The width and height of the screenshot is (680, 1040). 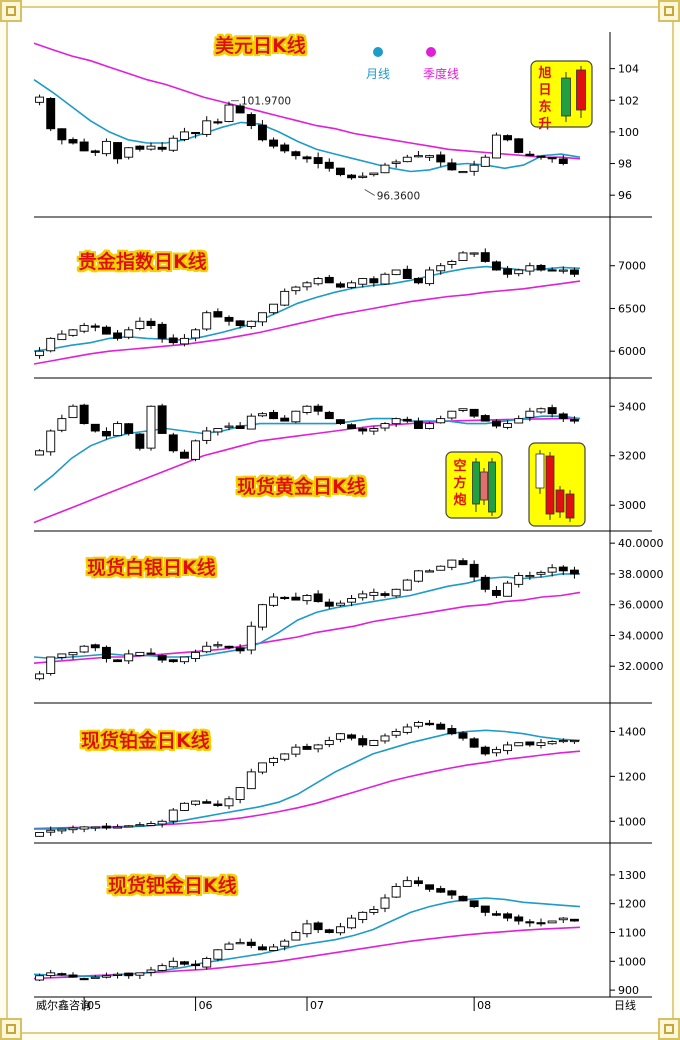 What do you see at coordinates (632, 308) in the screenshot?
I see `y-tick-label: 6500` at bounding box center [632, 308].